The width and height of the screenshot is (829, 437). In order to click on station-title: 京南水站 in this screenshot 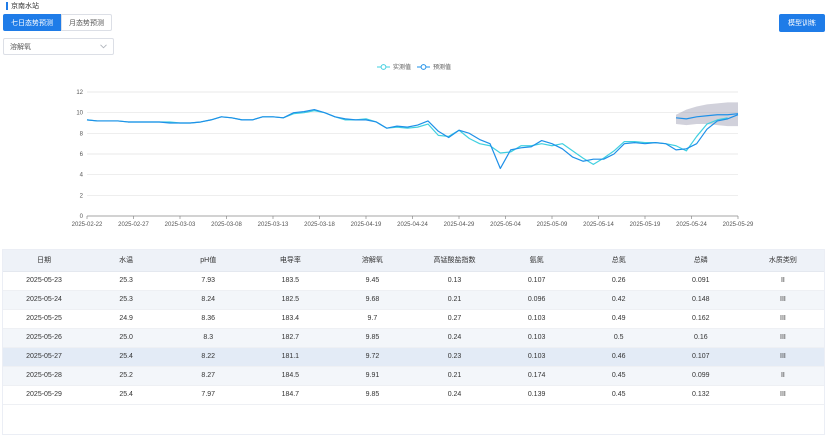, I will do `click(22, 5)`.